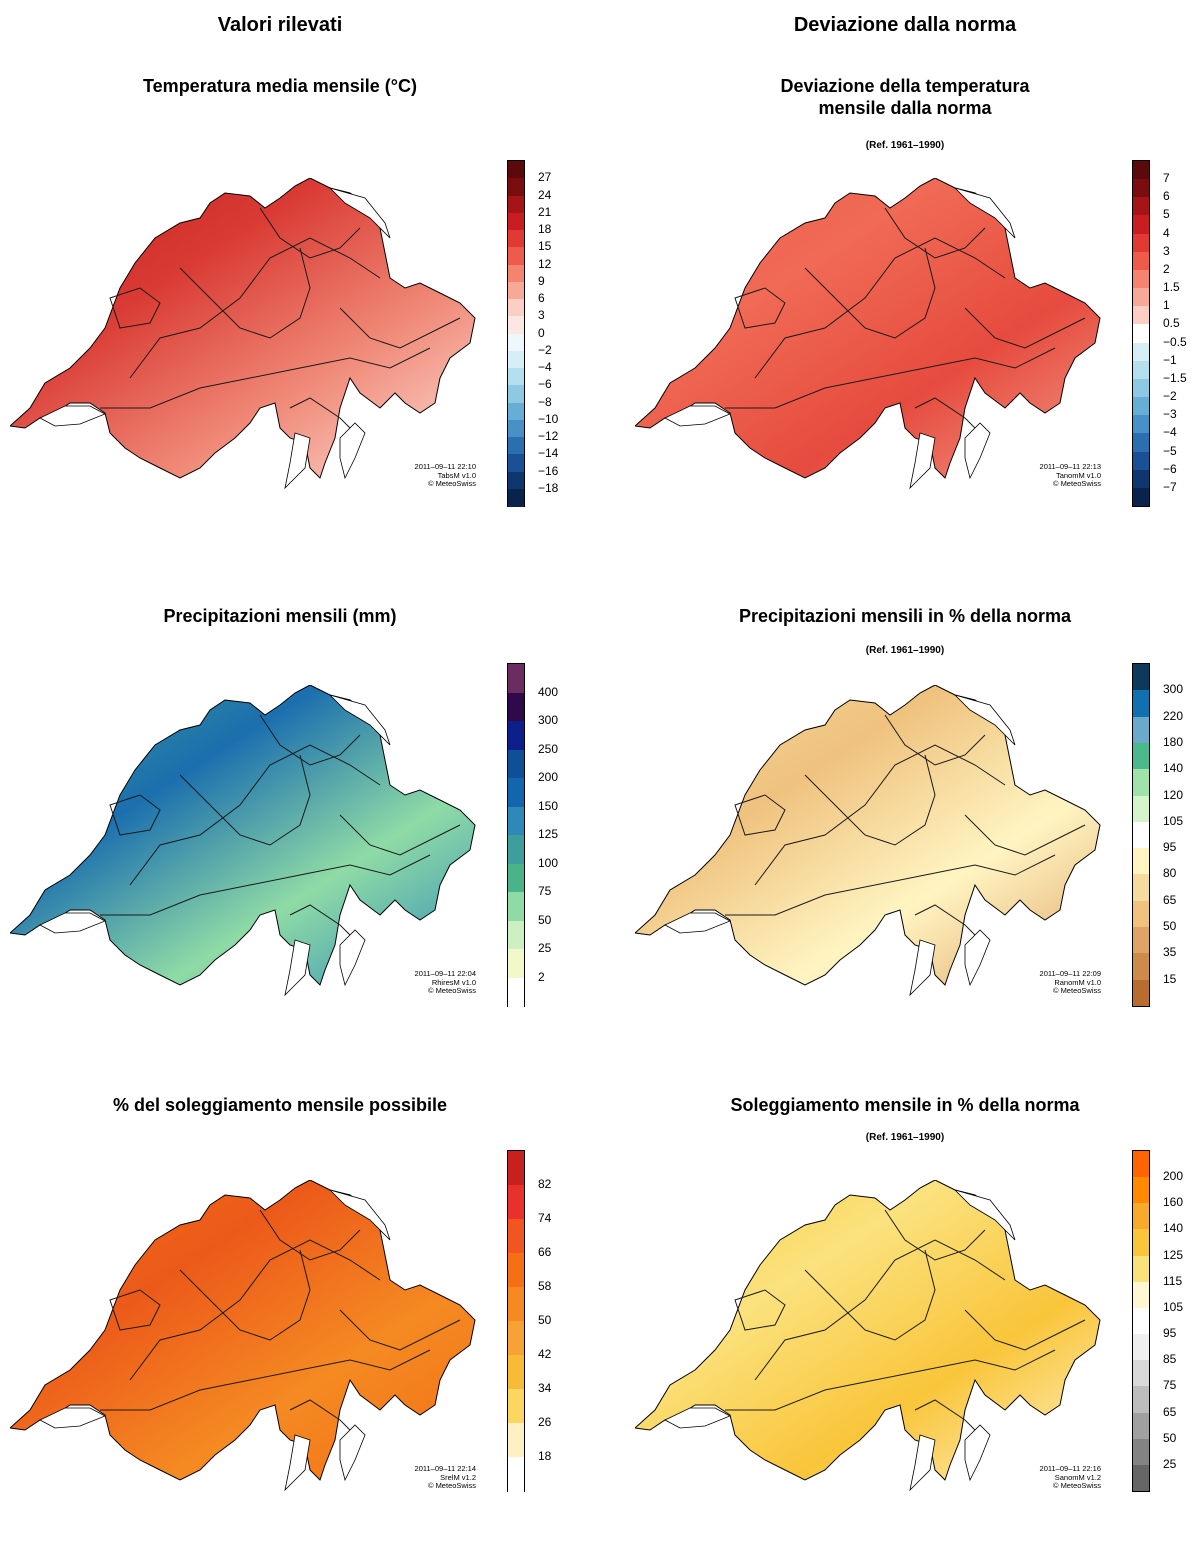 This screenshot has width=1198, height=1557. Describe the element at coordinates (905, 650) in the screenshot. I see `reference-period: (Ref. 1961–1990)` at that location.